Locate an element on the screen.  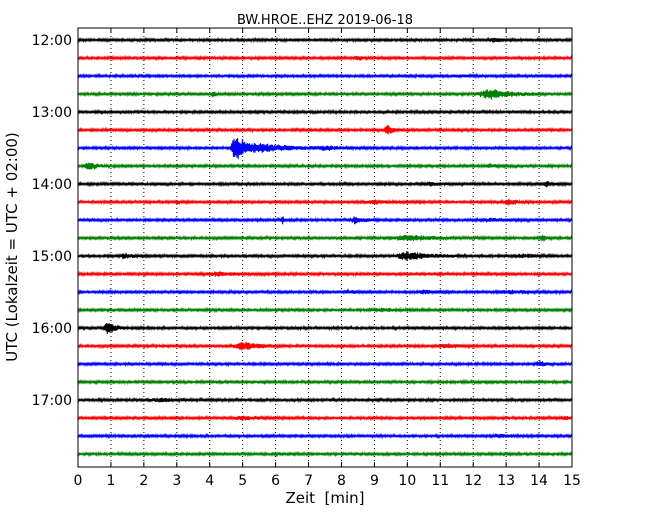
x-tick-label: 12 is located at coordinates (473, 481).